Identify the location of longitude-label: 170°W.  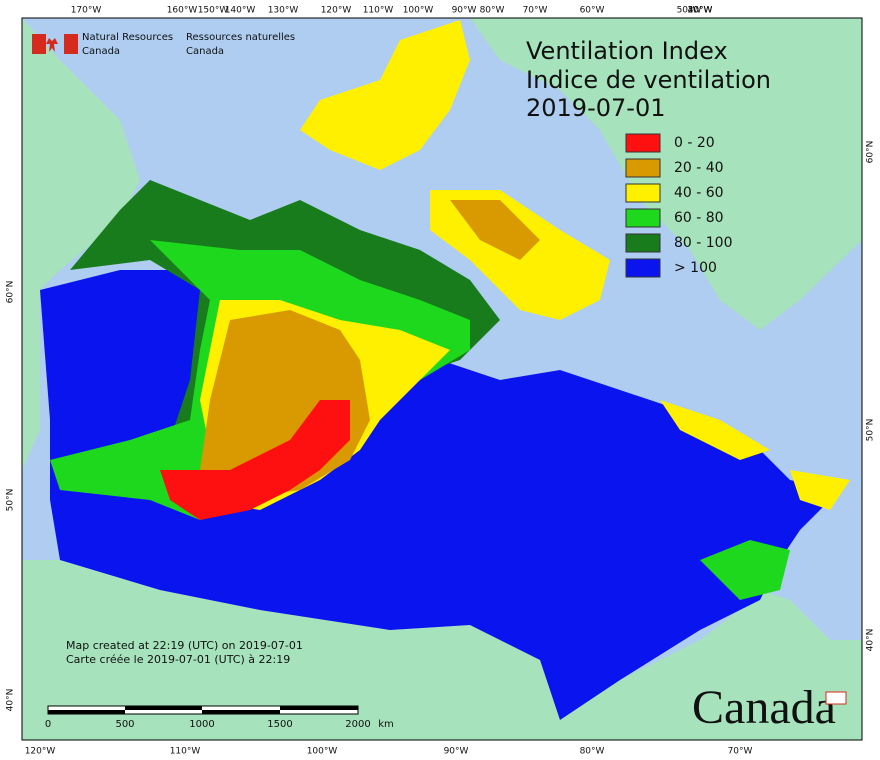
(86, 11).